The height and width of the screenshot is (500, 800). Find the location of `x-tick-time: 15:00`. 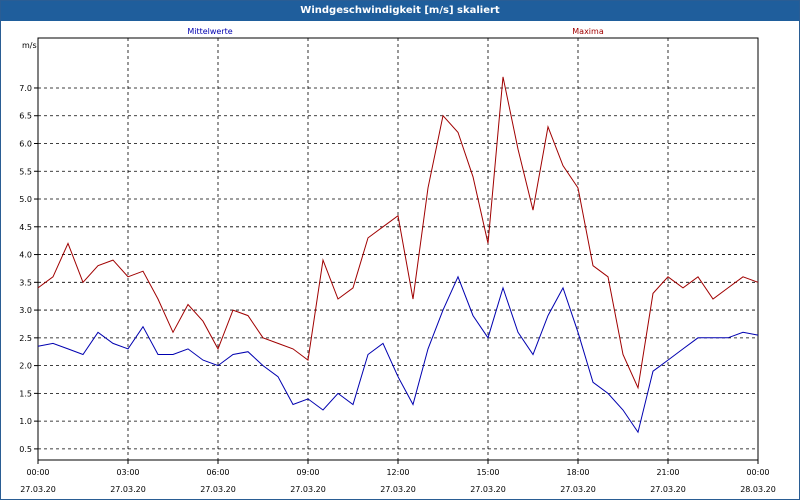

x-tick-time: 15:00 is located at coordinates (487, 472).